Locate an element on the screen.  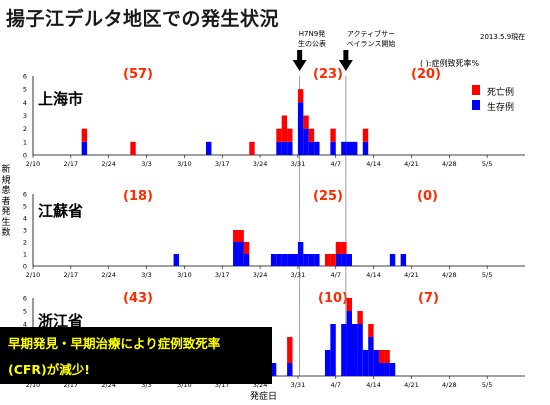
callout-box is located at coordinates (136, 355).